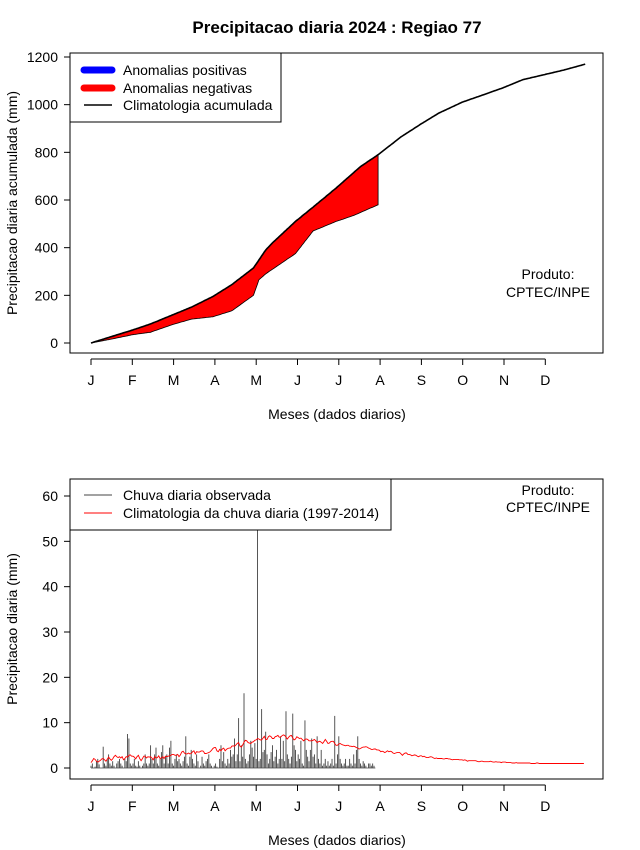 The width and height of the screenshot is (640, 850). What do you see at coordinates (545, 806) in the screenshot?
I see `bottom-x-tick-label: D` at bounding box center [545, 806].